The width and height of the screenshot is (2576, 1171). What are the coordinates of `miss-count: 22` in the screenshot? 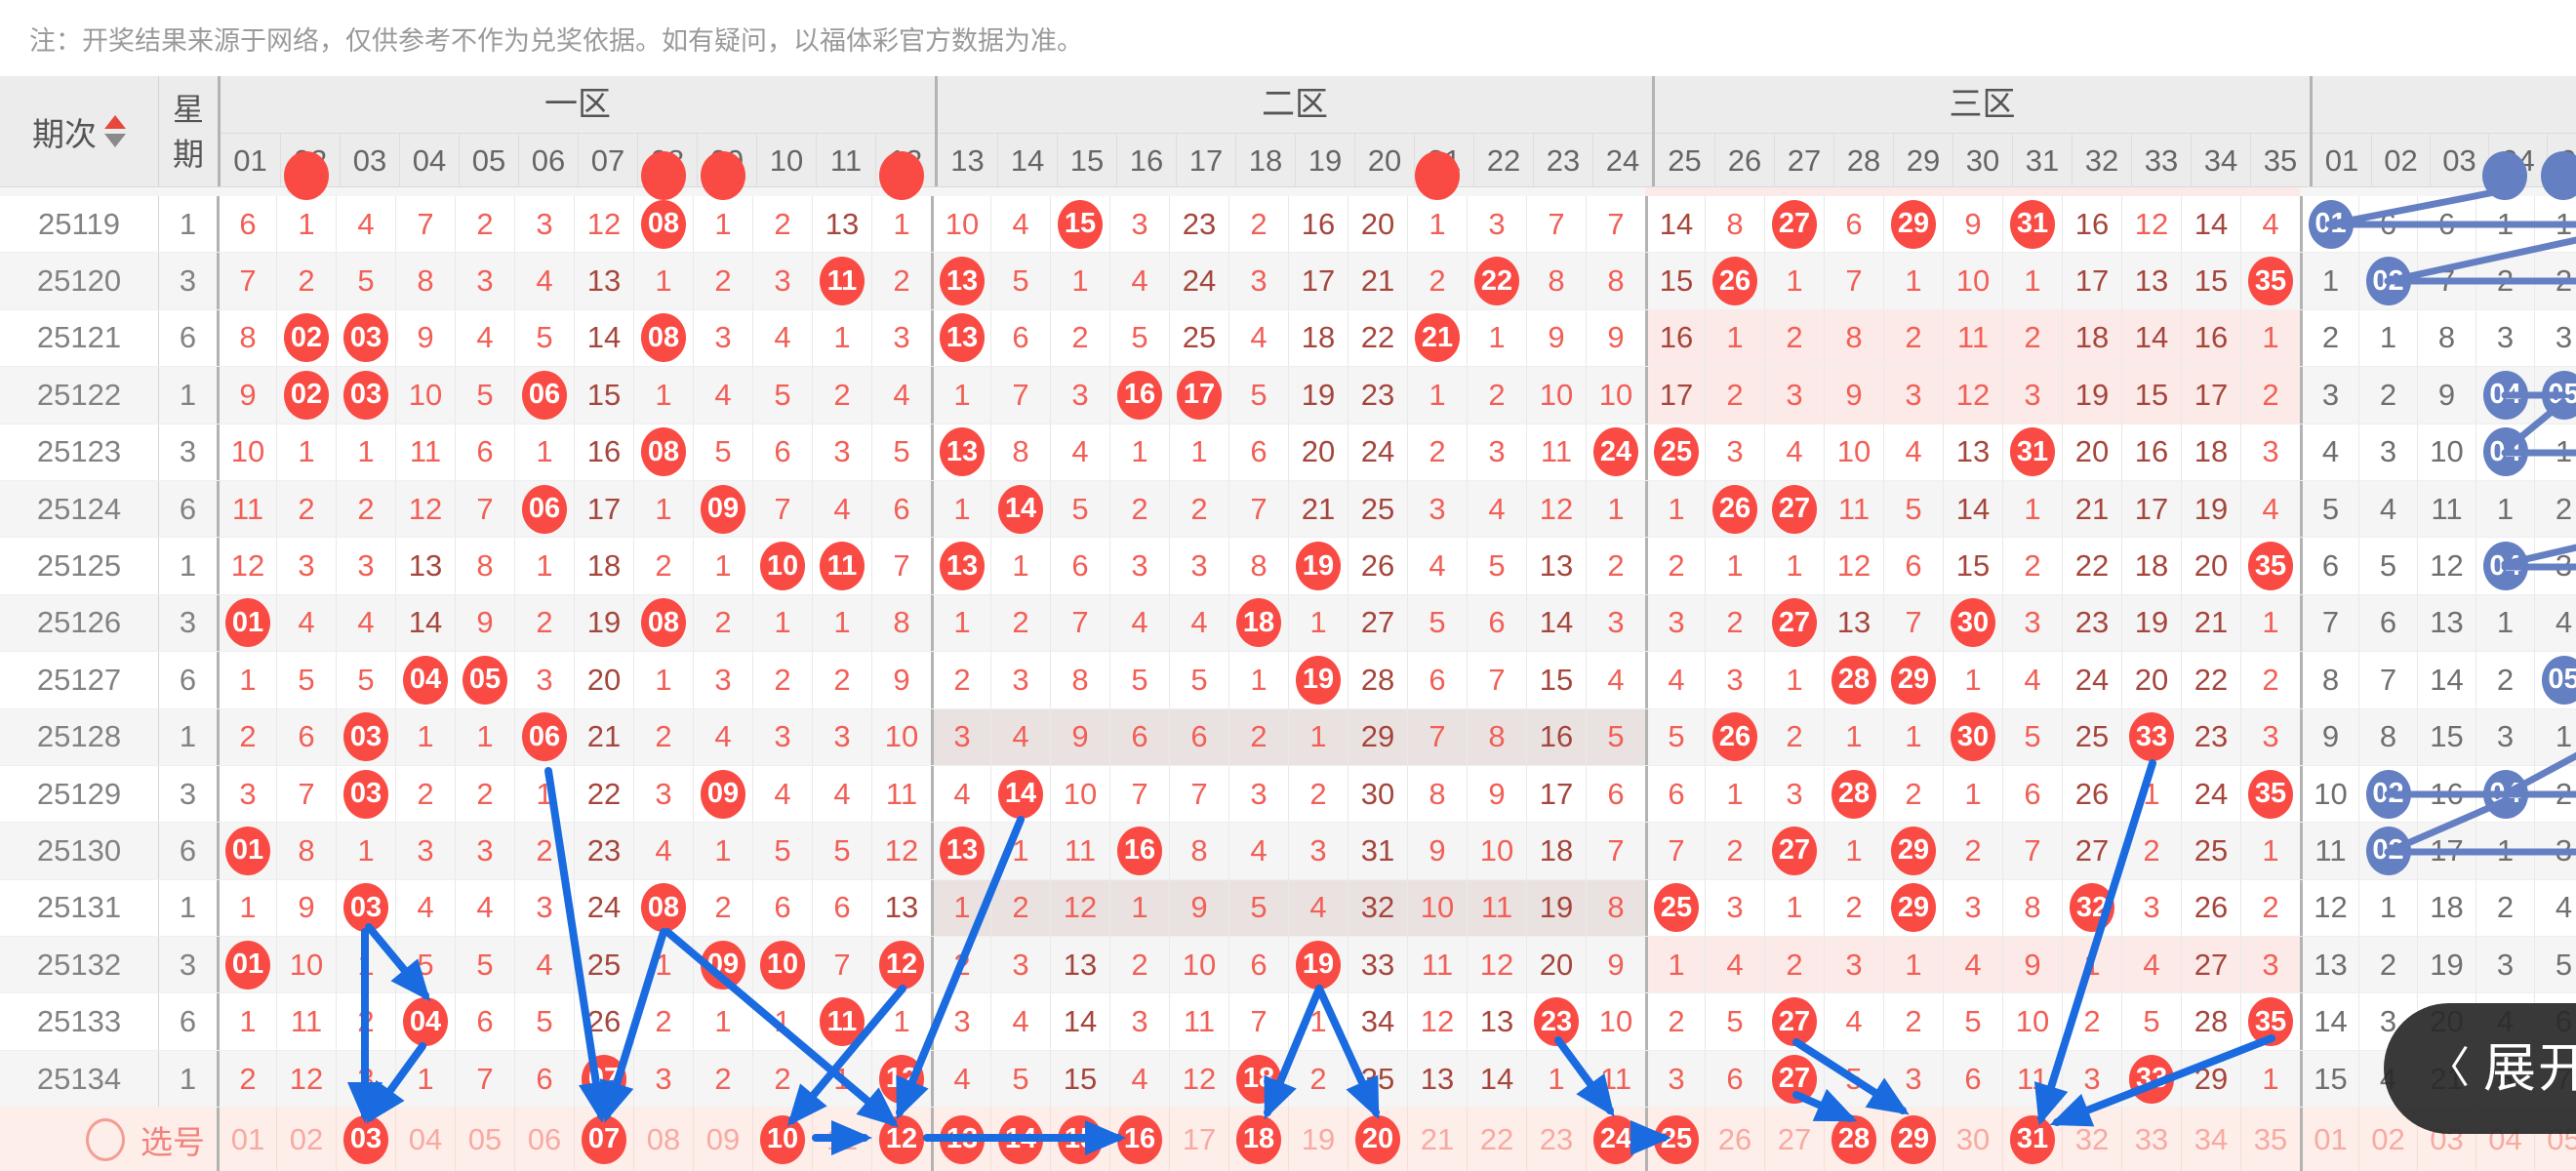 It's located at (2092, 566).